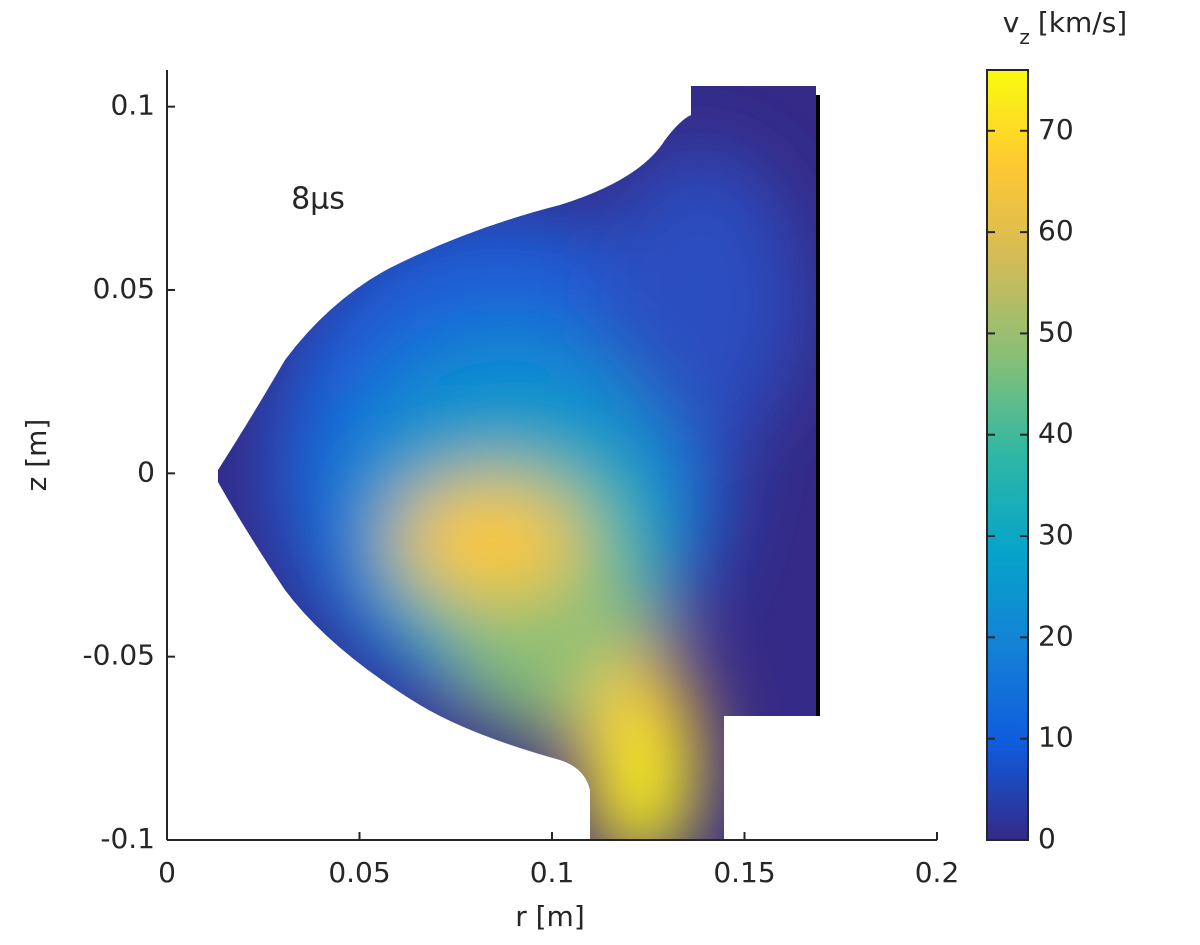 The width and height of the screenshot is (1200, 945). I want to click on y-tick-label: 0.1, so click(132, 105).